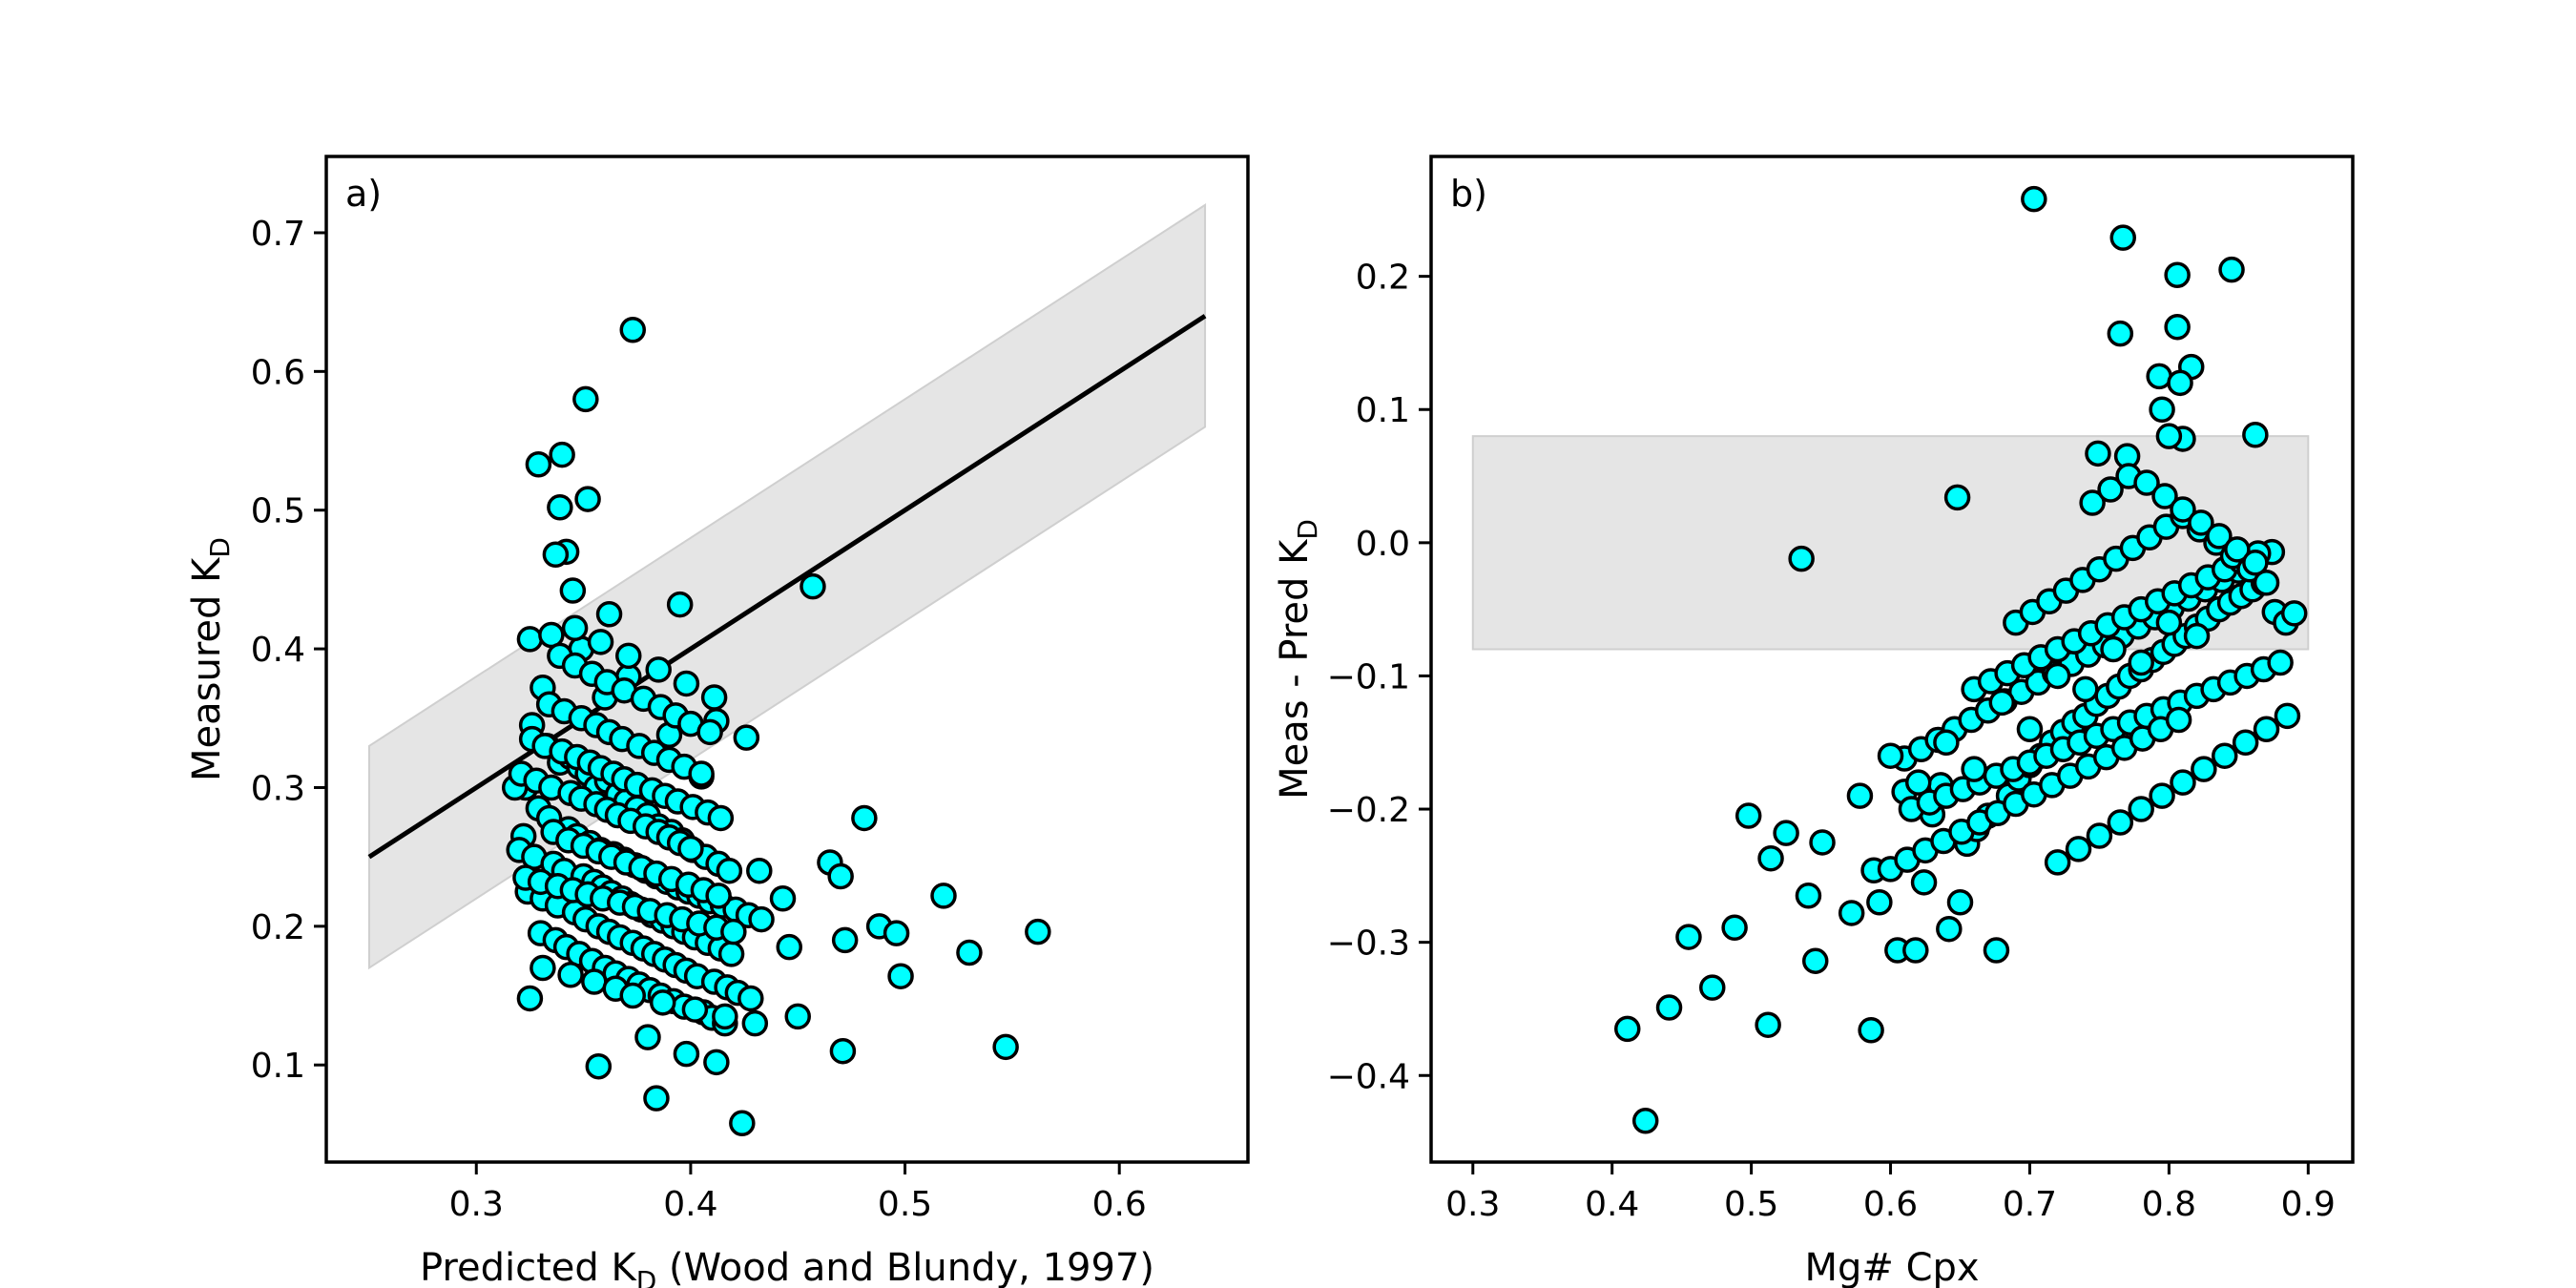 The height and width of the screenshot is (1288, 2576). I want to click on panel-b-y-tick-label: −0.3, so click(1368, 944).